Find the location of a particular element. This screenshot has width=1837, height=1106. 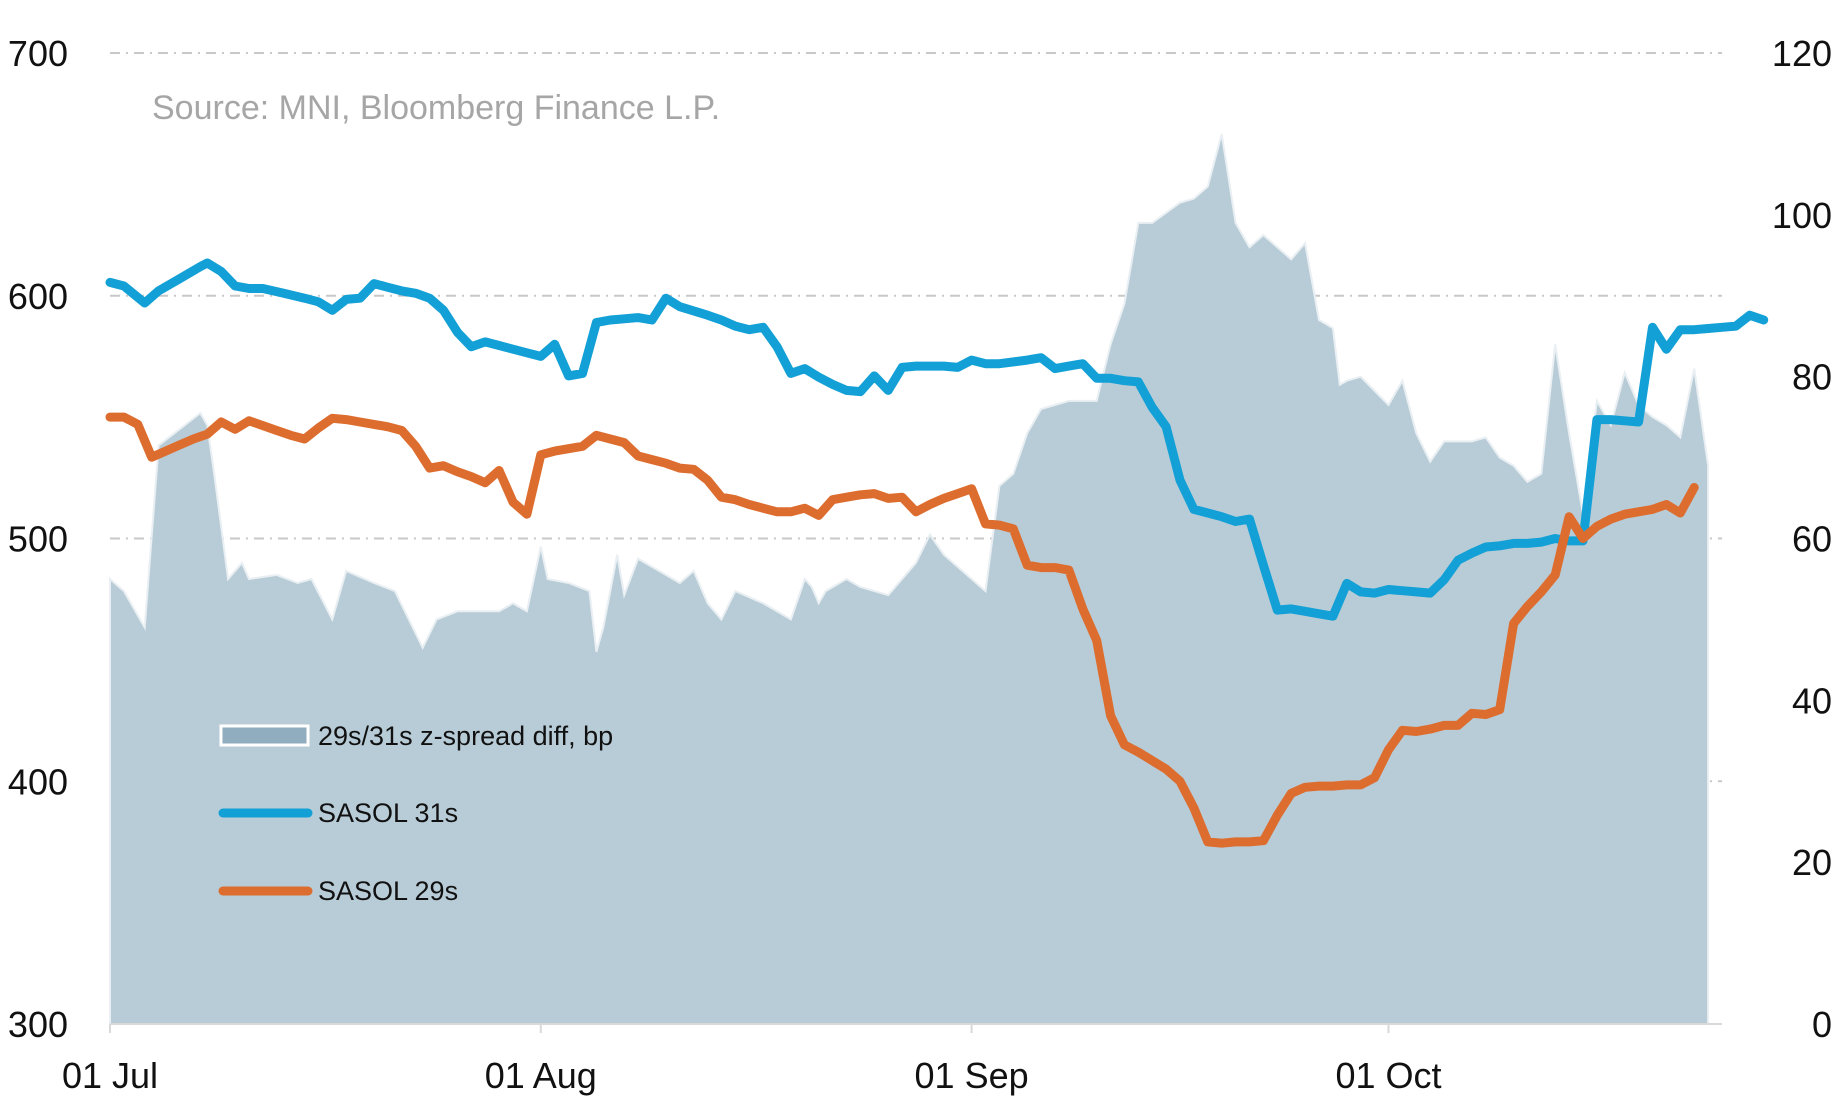

x-tick-label-0: 01 Jul is located at coordinates (110, 1075).